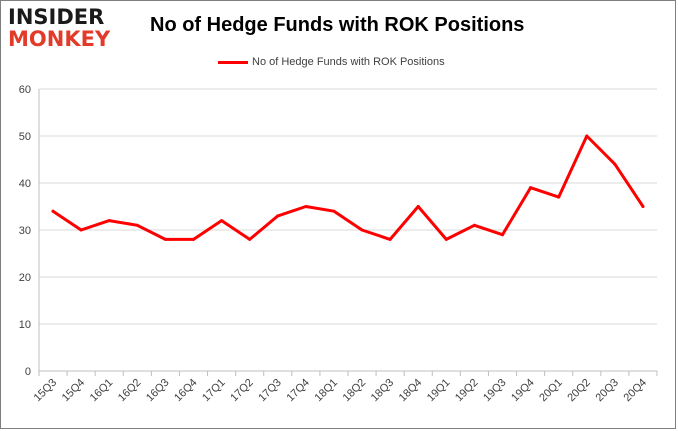 The width and height of the screenshot is (678, 431). Describe the element at coordinates (25, 90) in the screenshot. I see `y-tick-label: 60` at that location.